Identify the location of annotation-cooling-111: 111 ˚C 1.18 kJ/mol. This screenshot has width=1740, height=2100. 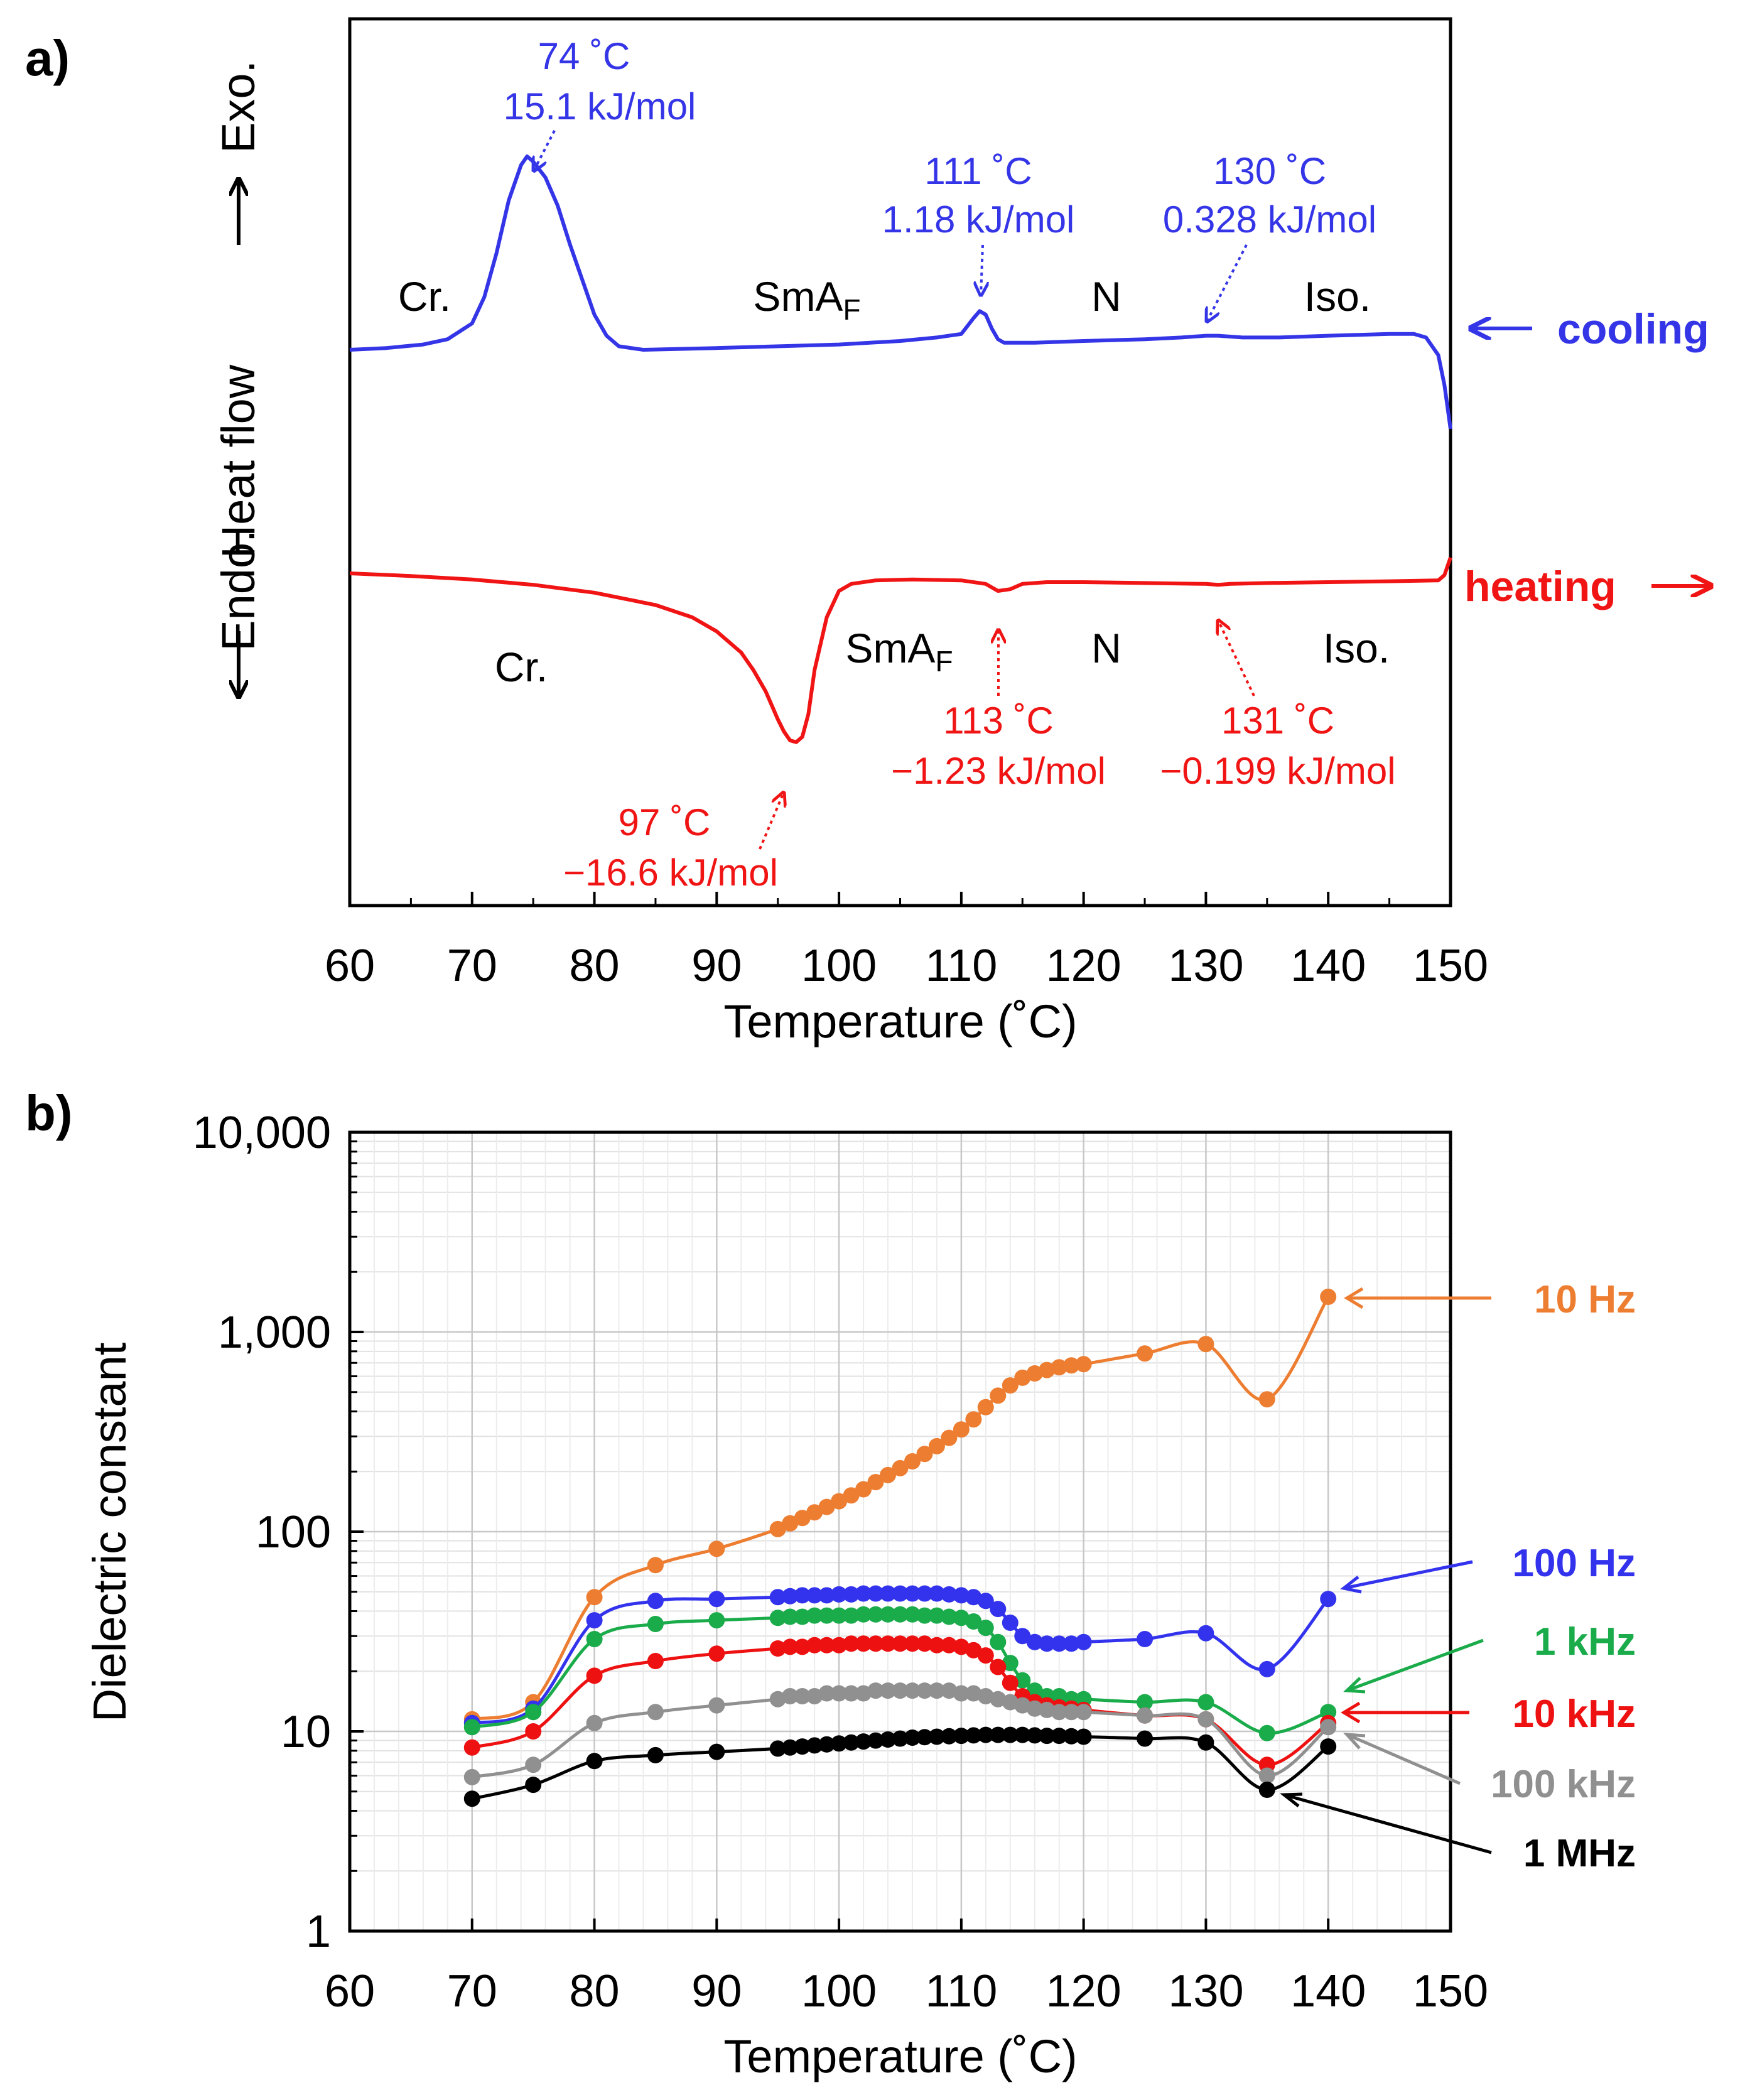
(978, 195).